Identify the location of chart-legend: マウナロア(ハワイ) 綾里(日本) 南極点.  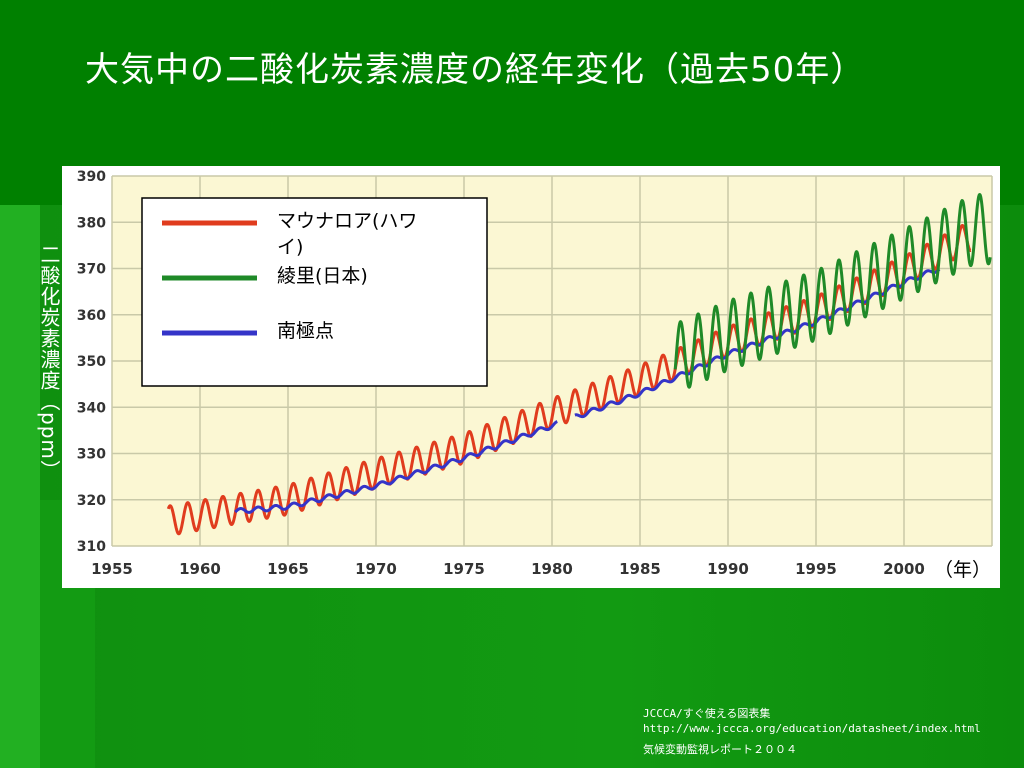
(314, 292).